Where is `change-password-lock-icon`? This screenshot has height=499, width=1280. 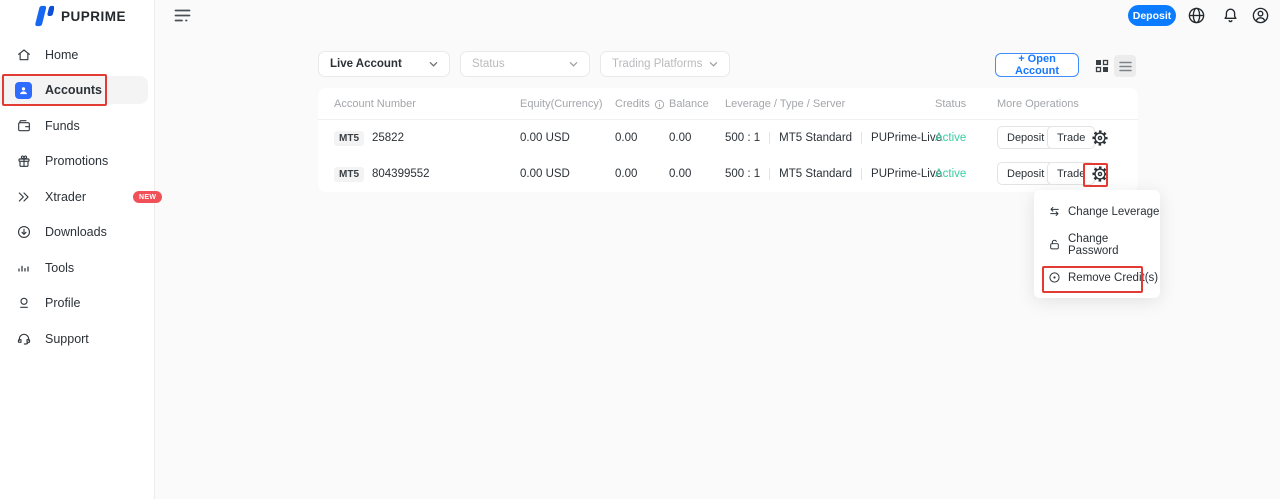 change-password-lock-icon is located at coordinates (1054, 244).